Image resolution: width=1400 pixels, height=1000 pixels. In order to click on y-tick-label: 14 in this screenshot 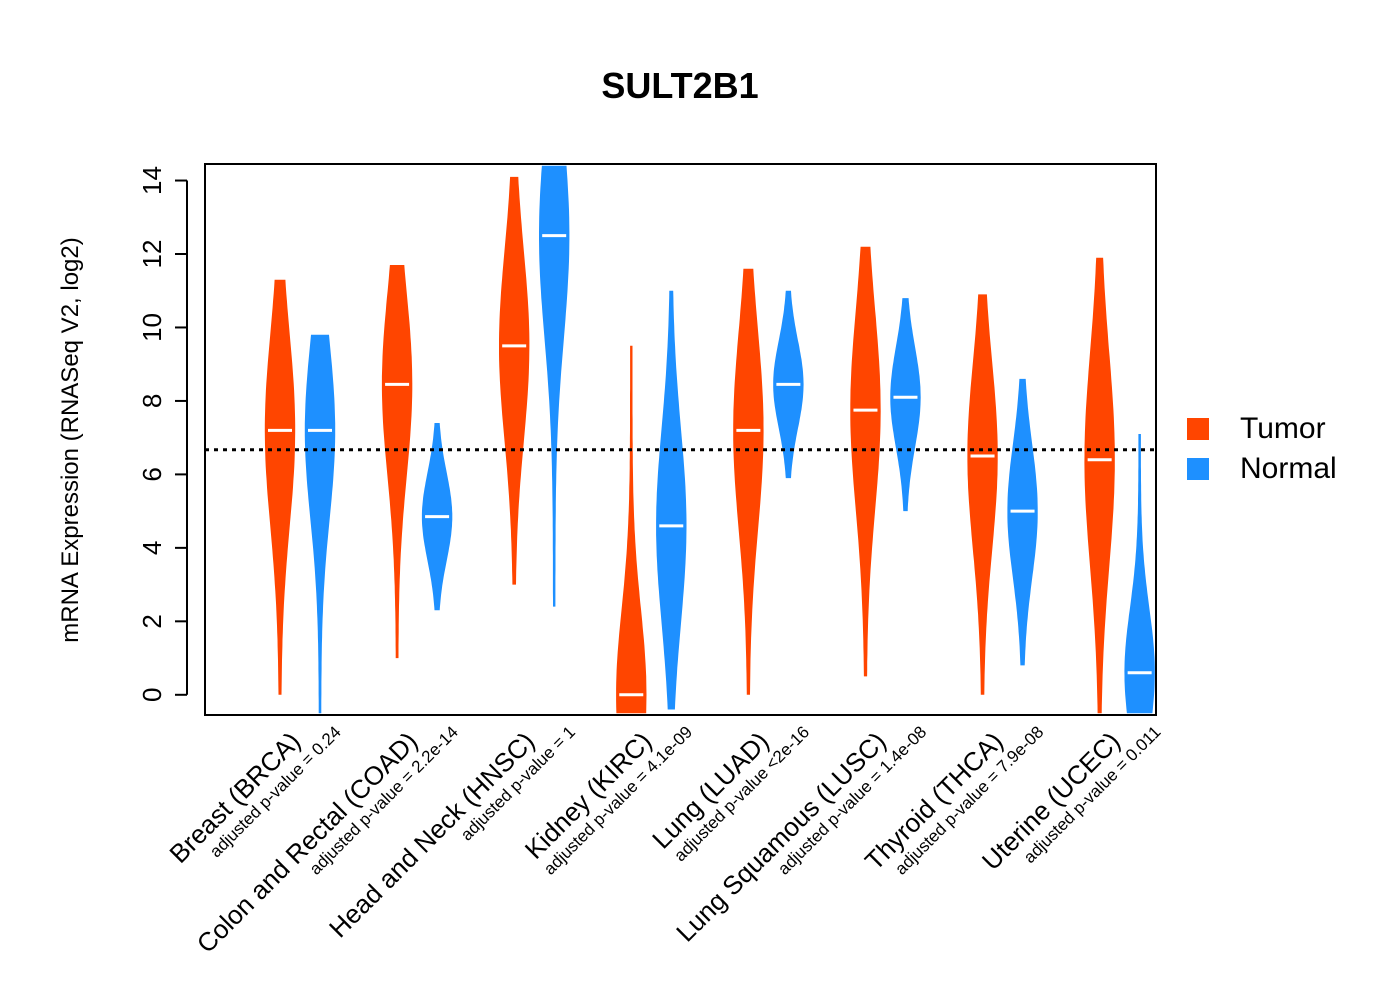, I will do `click(152, 180)`.